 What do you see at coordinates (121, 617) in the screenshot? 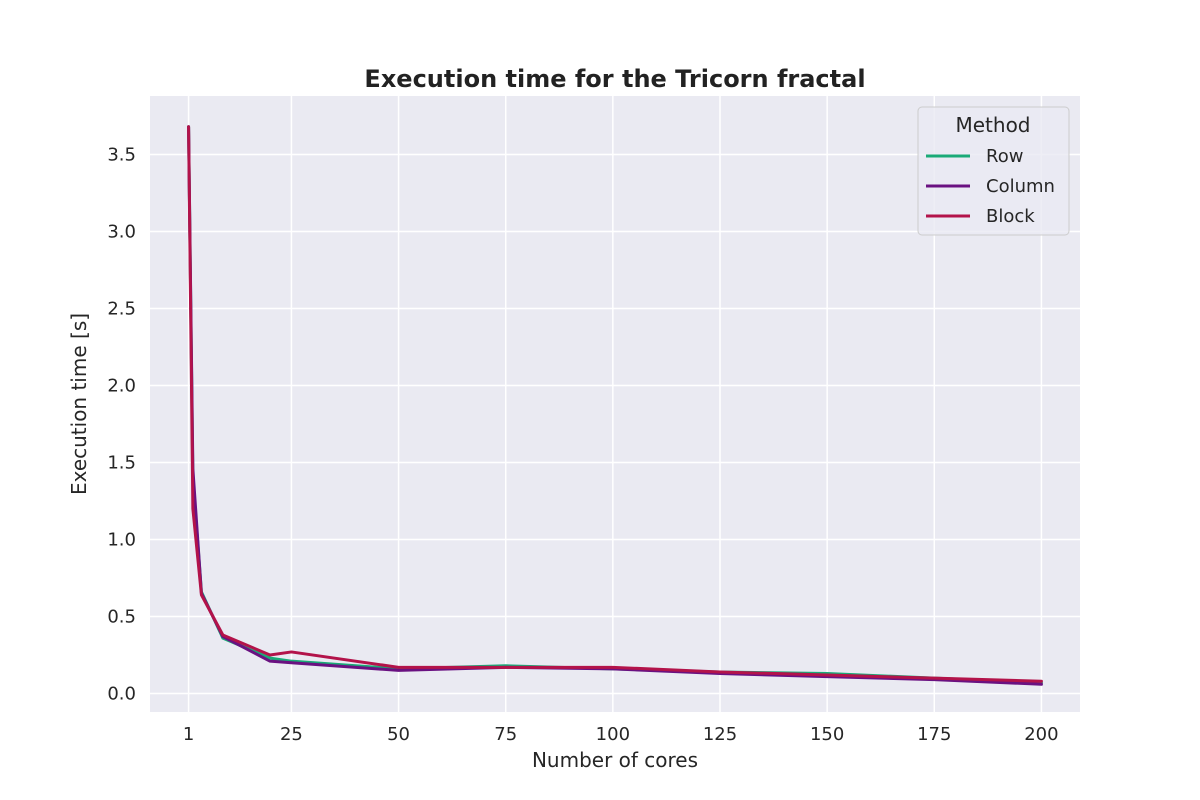
I see `y-tick-label: 0.5` at bounding box center [121, 617].